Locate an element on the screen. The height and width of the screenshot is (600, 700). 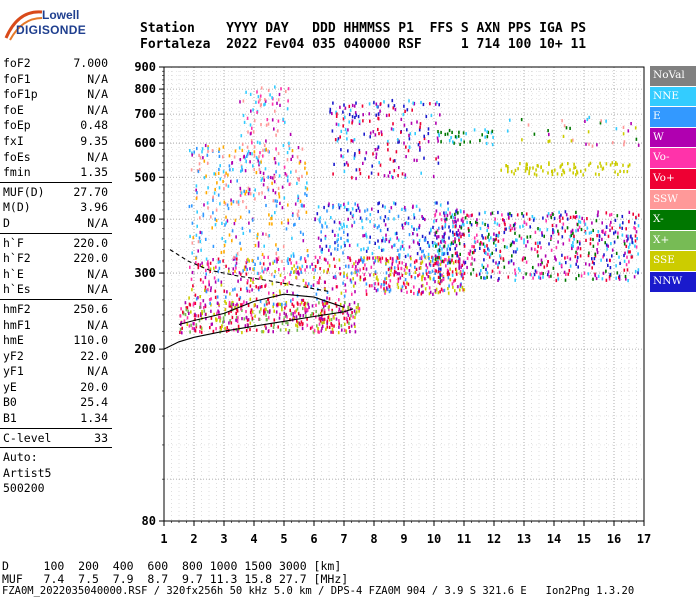
parameter-value: 3.96 is located at coordinates (94, 207).